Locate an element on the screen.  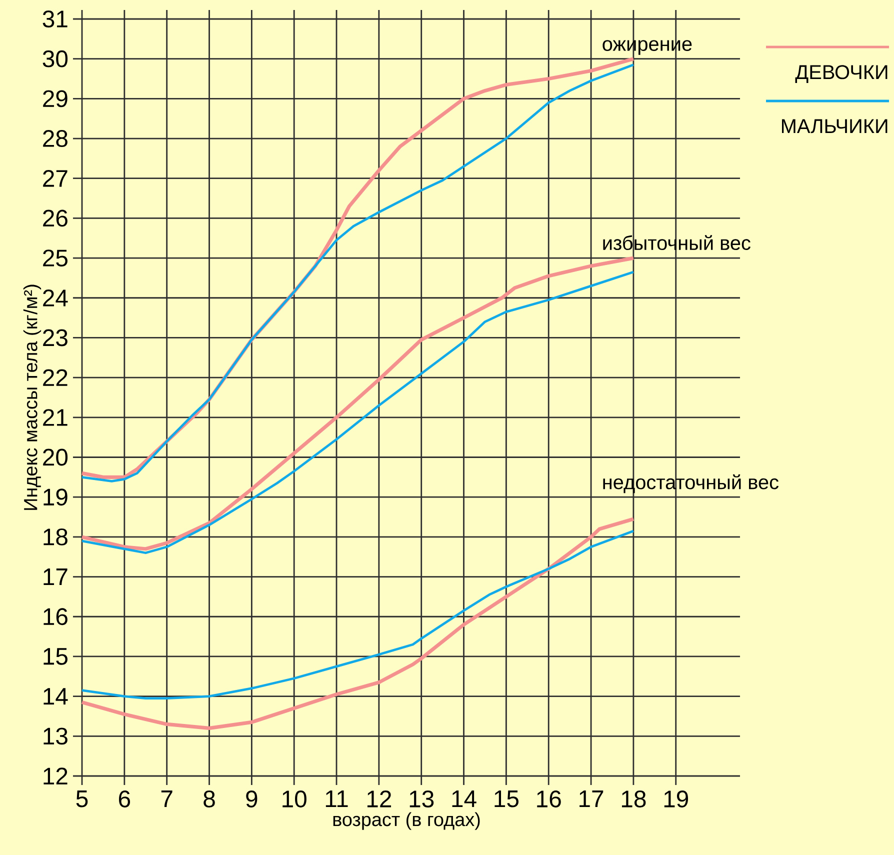
x-tick-label: 5 is located at coordinates (82, 799).